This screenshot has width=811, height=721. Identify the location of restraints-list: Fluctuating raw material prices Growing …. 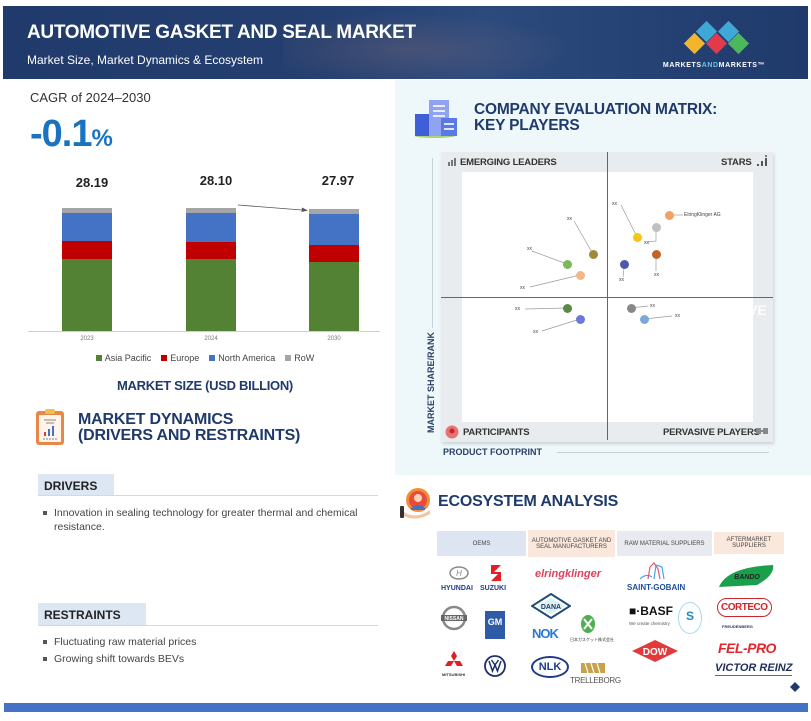
(202, 652).